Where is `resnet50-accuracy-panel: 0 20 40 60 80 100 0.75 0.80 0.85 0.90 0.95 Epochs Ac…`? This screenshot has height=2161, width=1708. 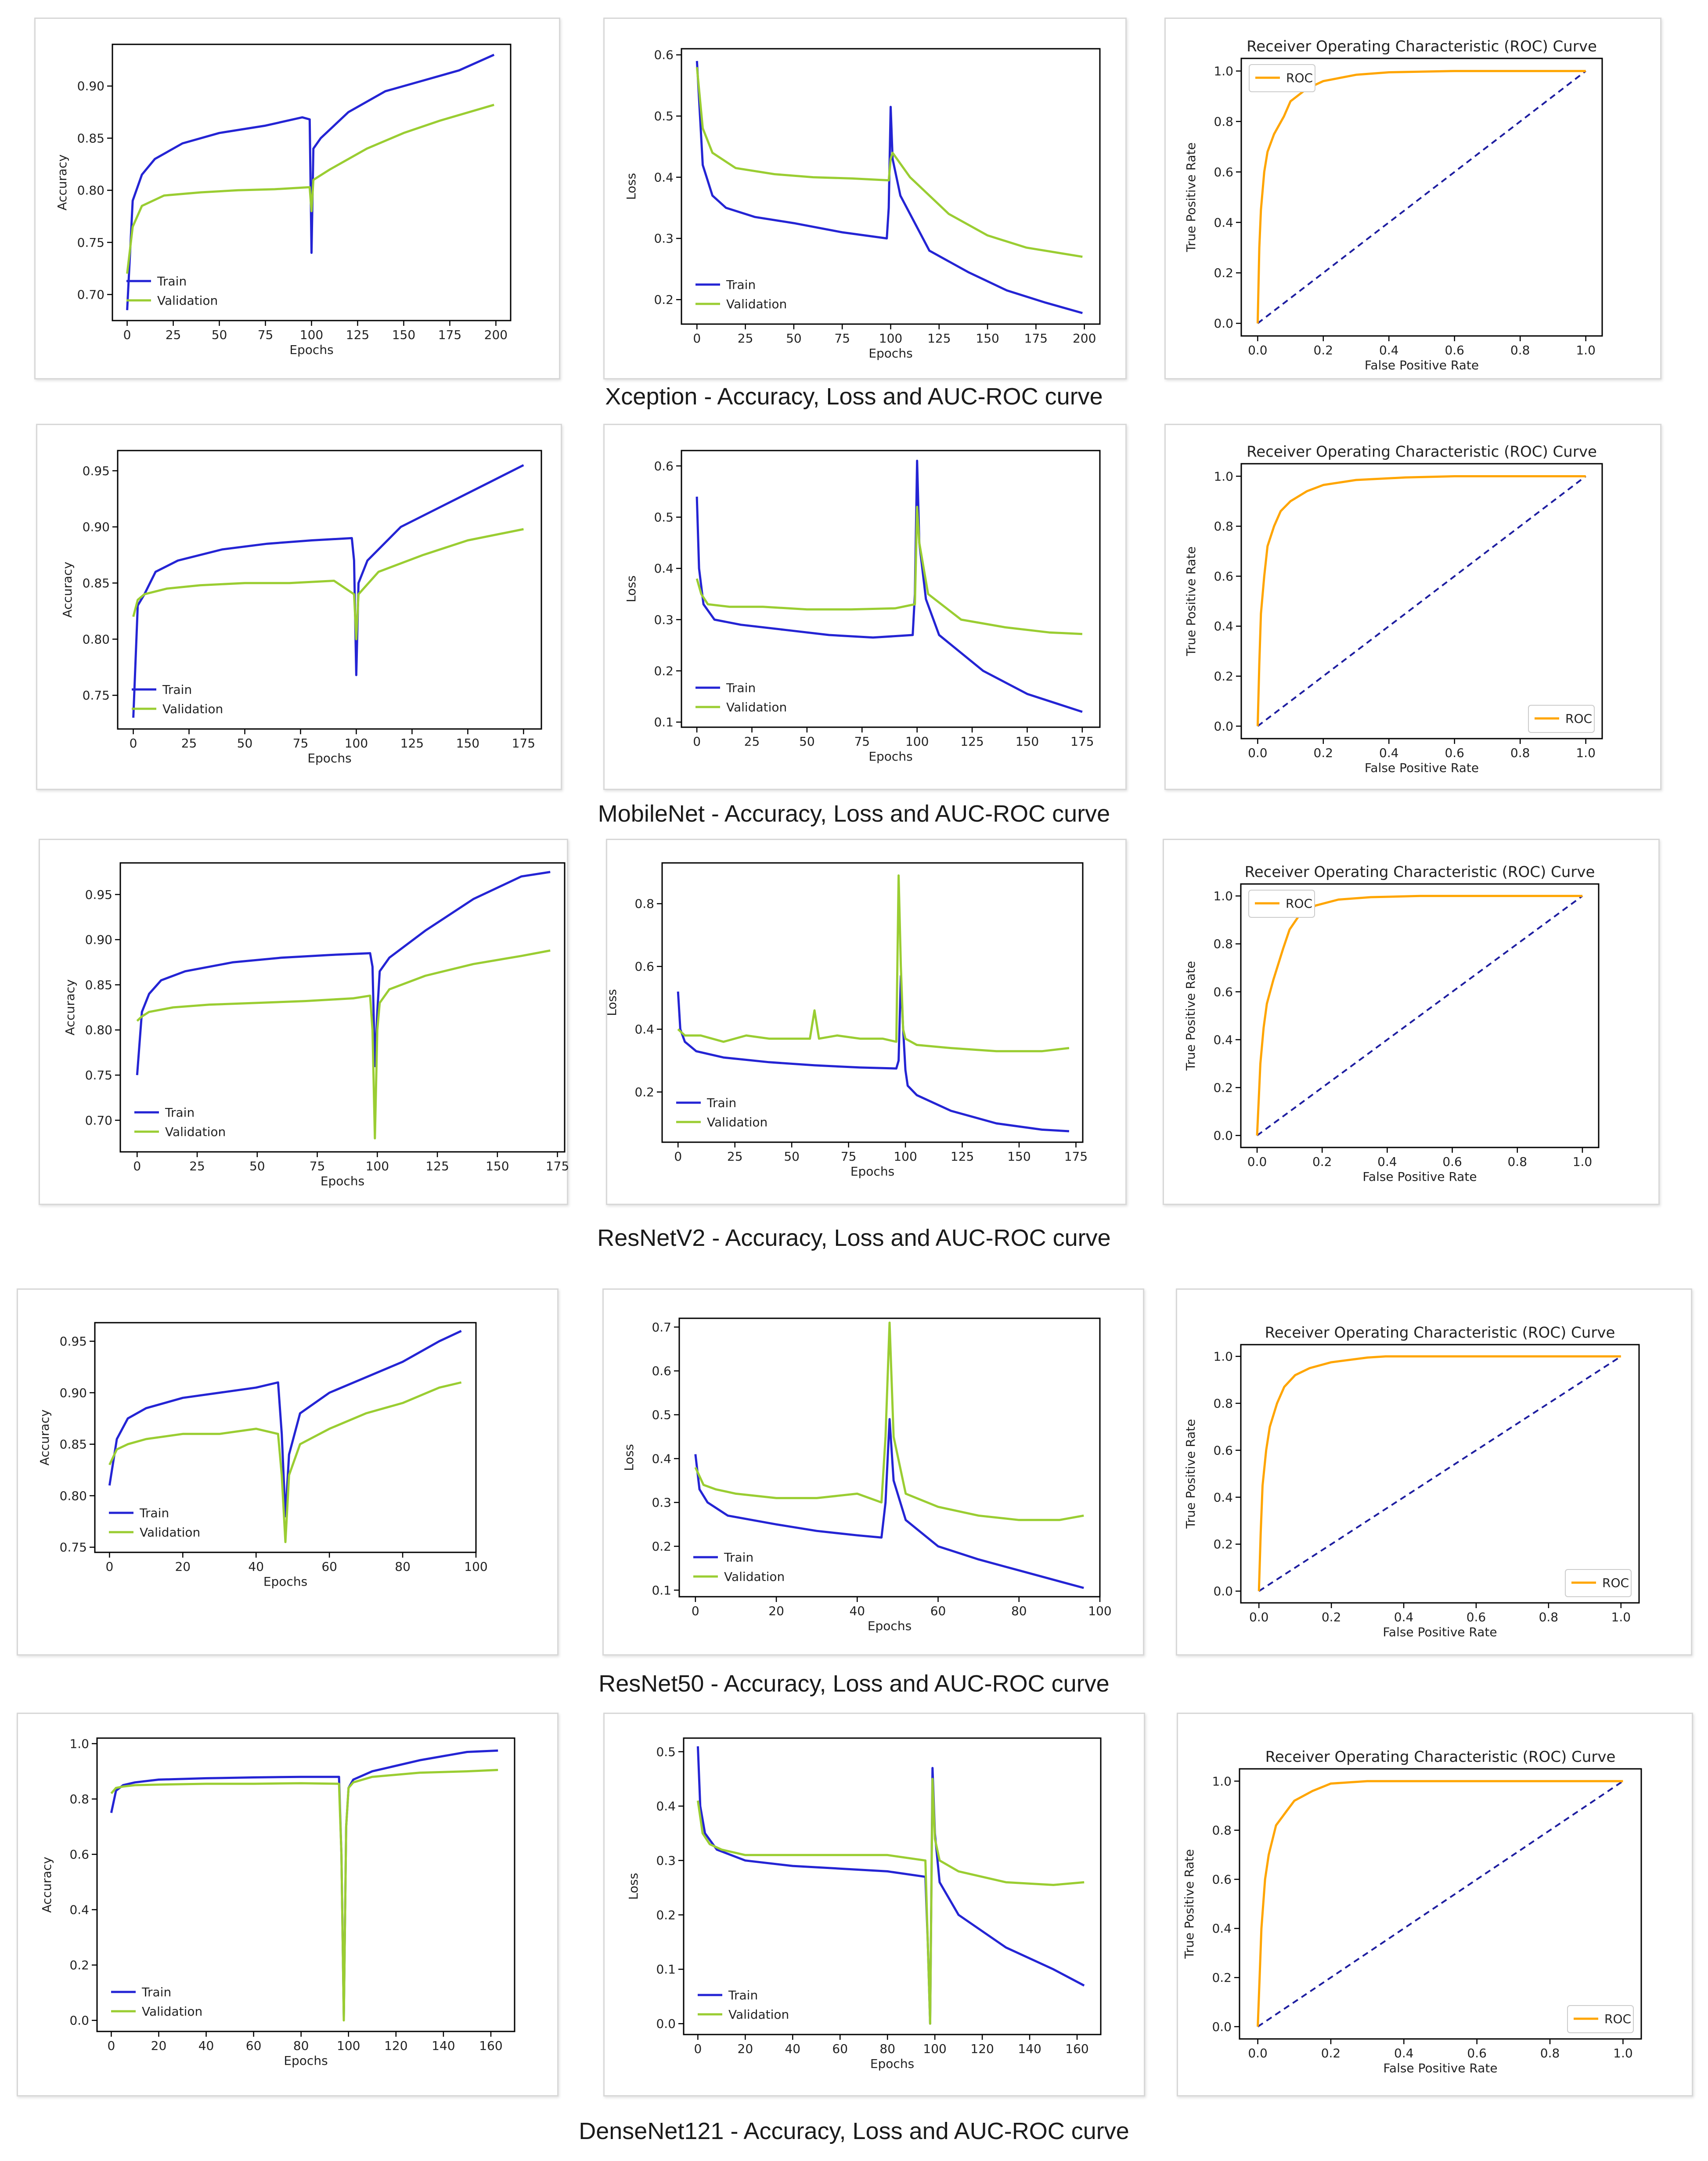
resnet50-accuracy-panel: 0 20 40 60 80 100 0.75 0.80 0.85 0.90 0.95 Epochs Ac… is located at coordinates (288, 1472).